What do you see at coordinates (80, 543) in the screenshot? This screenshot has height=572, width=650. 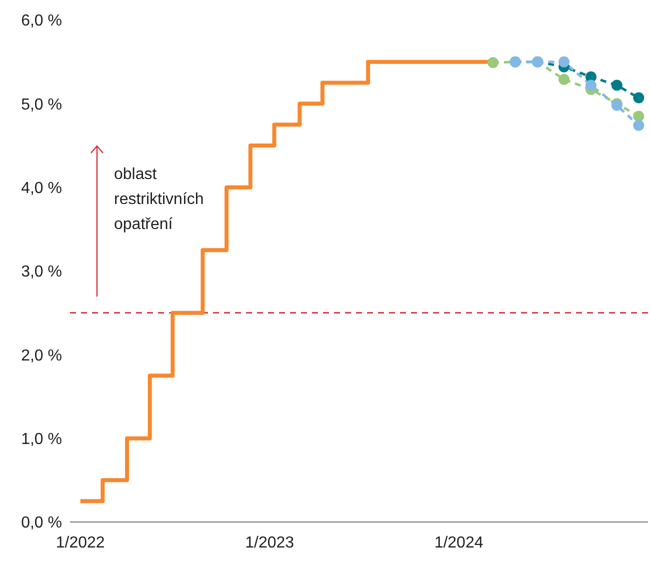 I see `x-tick-label: 1/2022` at bounding box center [80, 543].